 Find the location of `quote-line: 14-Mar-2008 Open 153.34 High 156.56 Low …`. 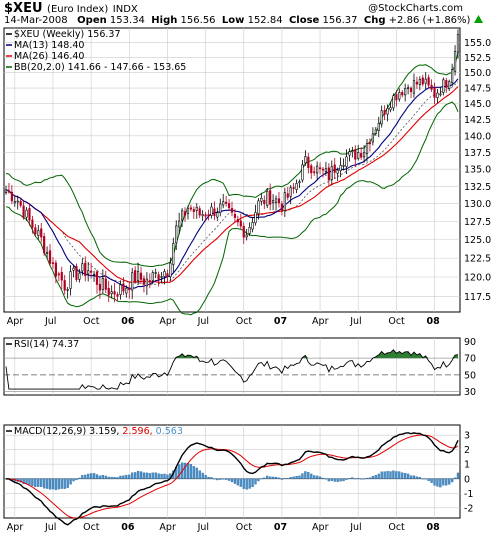

quote-line: 14-Mar-2008 Open 153.34 High 156.56 Low … is located at coordinates (243, 20).